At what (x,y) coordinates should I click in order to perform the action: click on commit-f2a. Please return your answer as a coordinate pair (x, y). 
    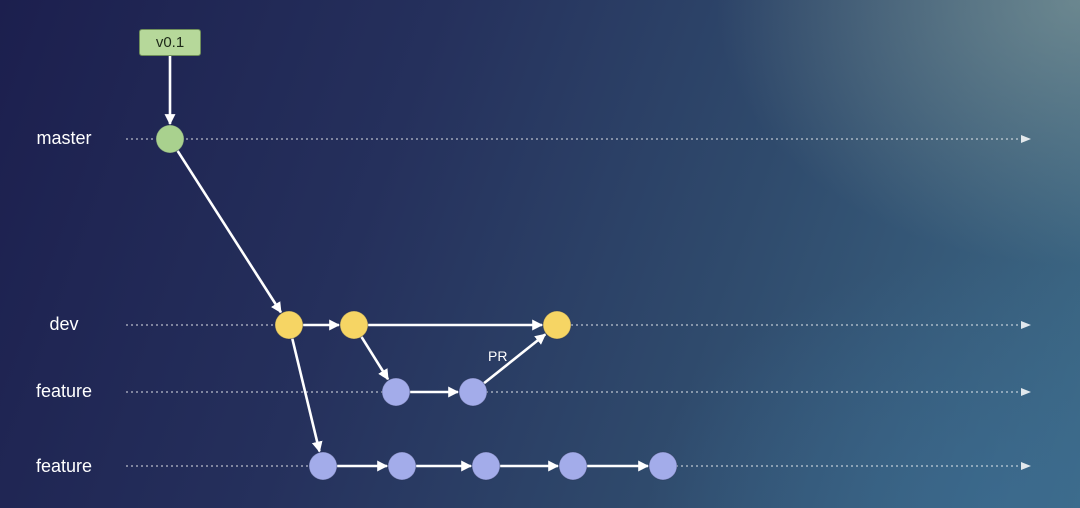
    Looking at the image, I should click on (323, 466).